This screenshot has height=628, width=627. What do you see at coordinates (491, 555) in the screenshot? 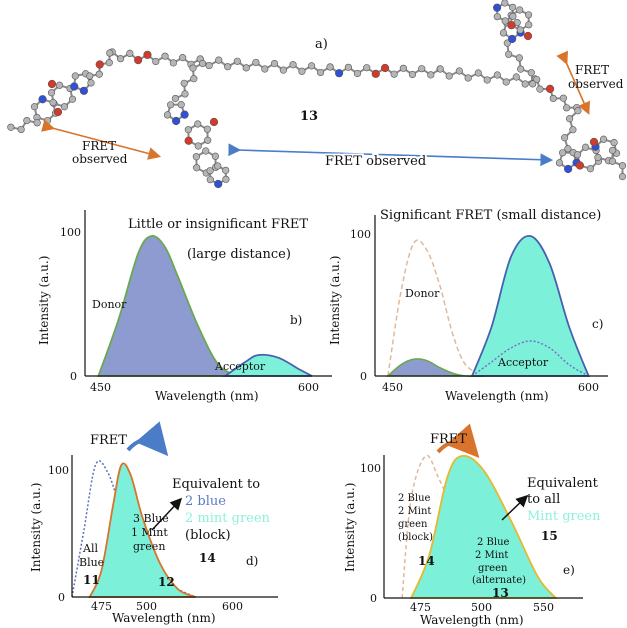
I see `alt-series-line-2: 2 Mint` at bounding box center [491, 555].